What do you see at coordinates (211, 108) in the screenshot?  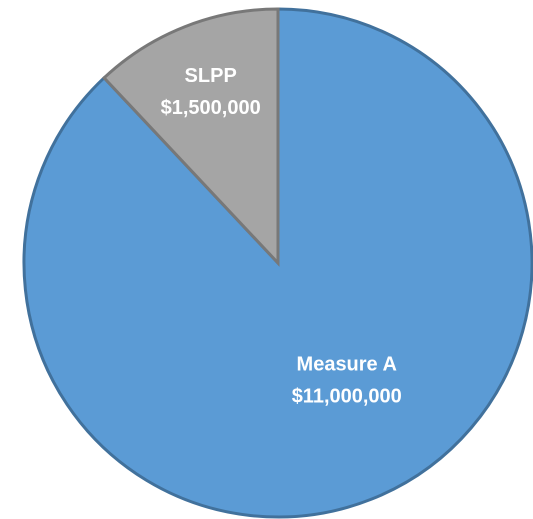 I see `slice-value-label: $1,500,000` at bounding box center [211, 108].